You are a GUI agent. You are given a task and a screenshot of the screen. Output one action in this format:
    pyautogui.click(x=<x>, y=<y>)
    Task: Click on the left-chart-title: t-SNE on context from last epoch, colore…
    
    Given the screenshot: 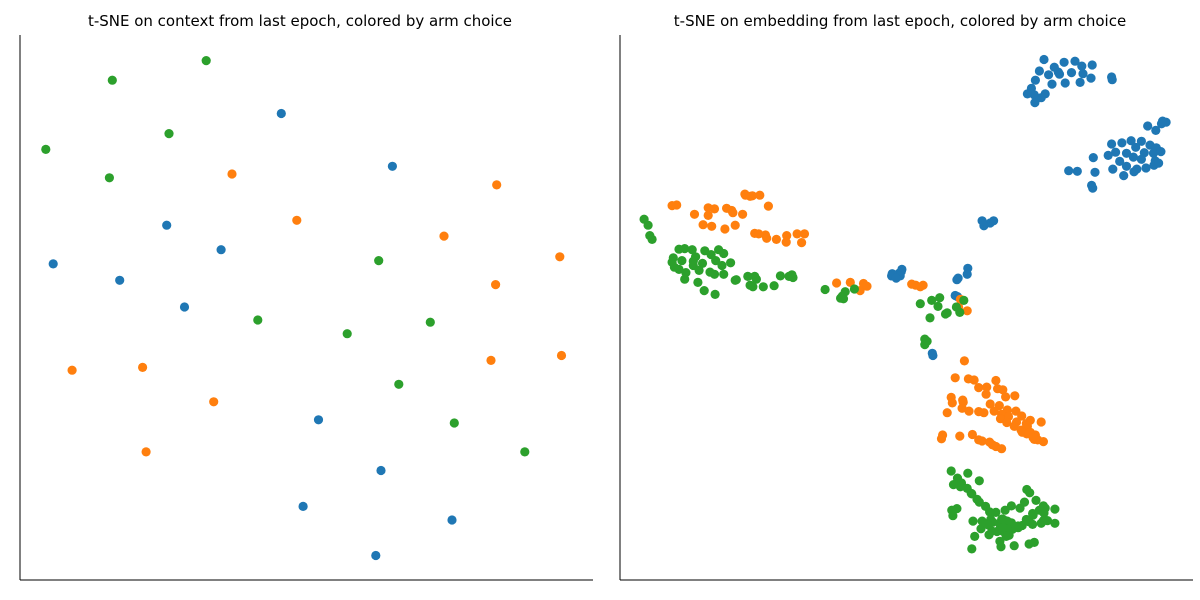 What is the action you would take?
    pyautogui.click(x=300, y=21)
    